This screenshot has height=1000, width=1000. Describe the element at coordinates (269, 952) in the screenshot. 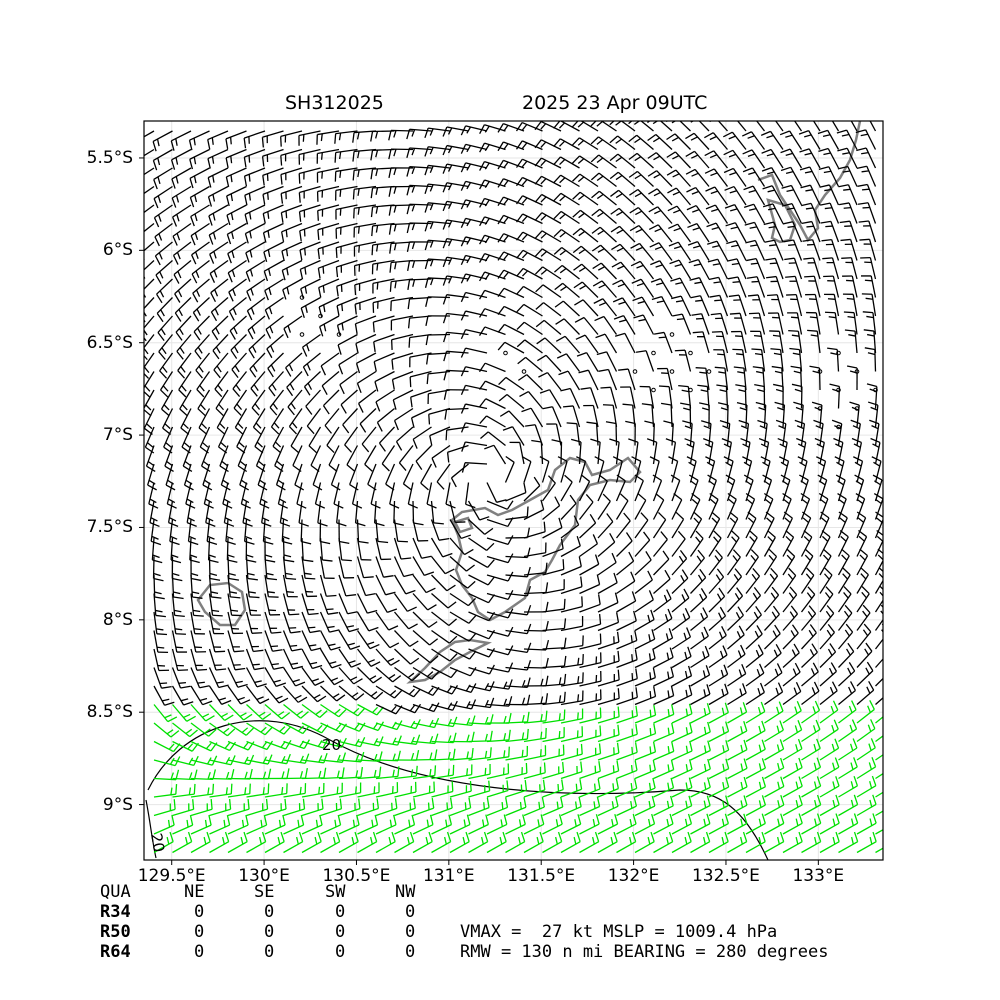

I see `table-cell: 0` at that location.